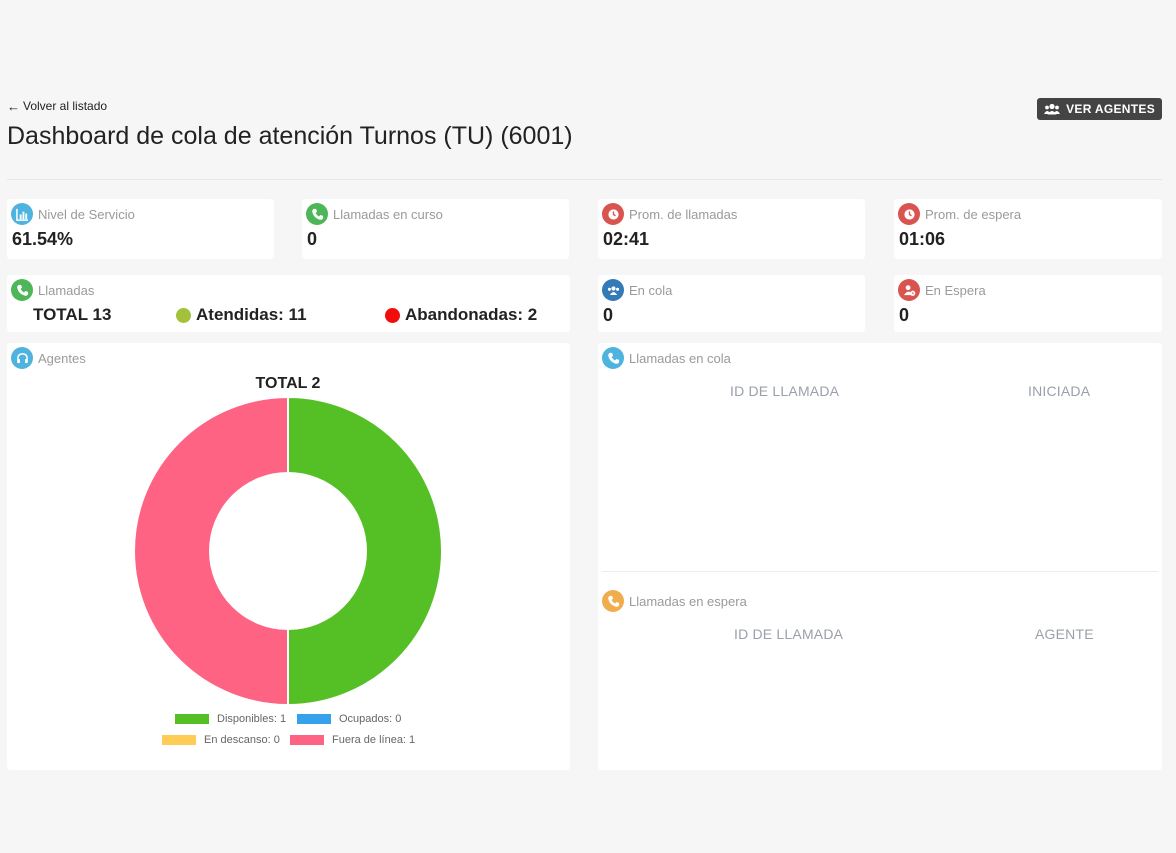 The height and width of the screenshot is (853, 1176). Describe the element at coordinates (1028, 229) in the screenshot. I see `card-prom-espera: Prom. de espera 01:06` at that location.